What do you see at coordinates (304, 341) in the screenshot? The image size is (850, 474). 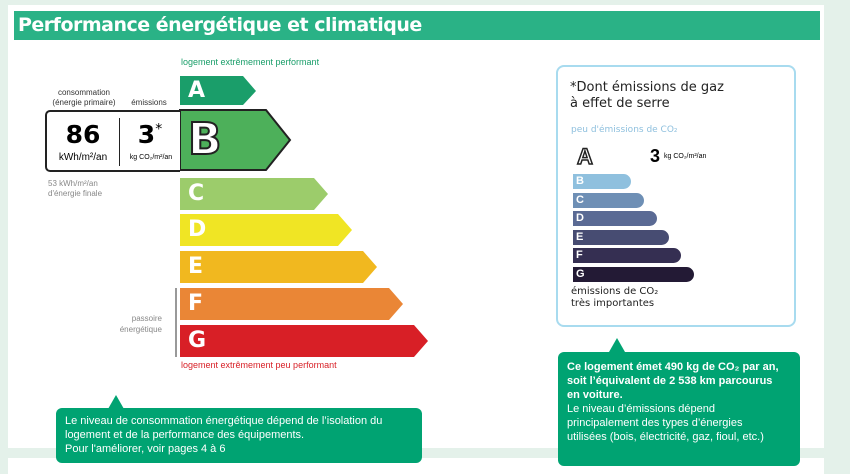 I see `energy-bar-g` at bounding box center [304, 341].